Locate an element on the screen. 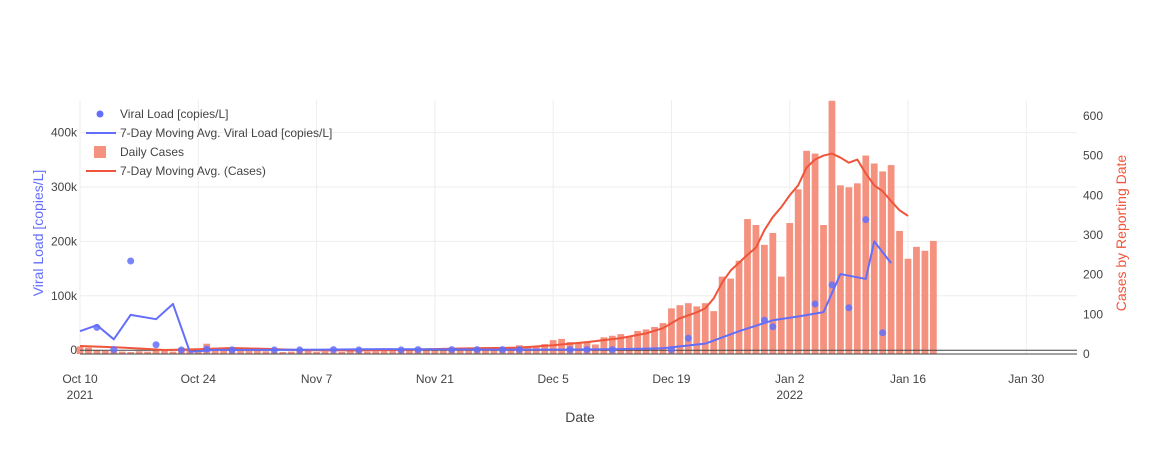  x-tick-label: Dec 19 is located at coordinates (671, 379).